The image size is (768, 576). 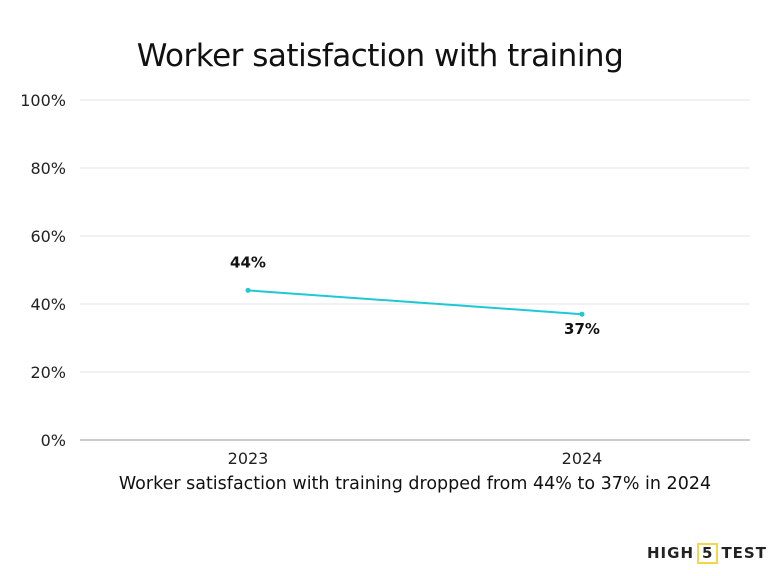 I want to click on y-tick-label: 40%, so click(x=48, y=304).